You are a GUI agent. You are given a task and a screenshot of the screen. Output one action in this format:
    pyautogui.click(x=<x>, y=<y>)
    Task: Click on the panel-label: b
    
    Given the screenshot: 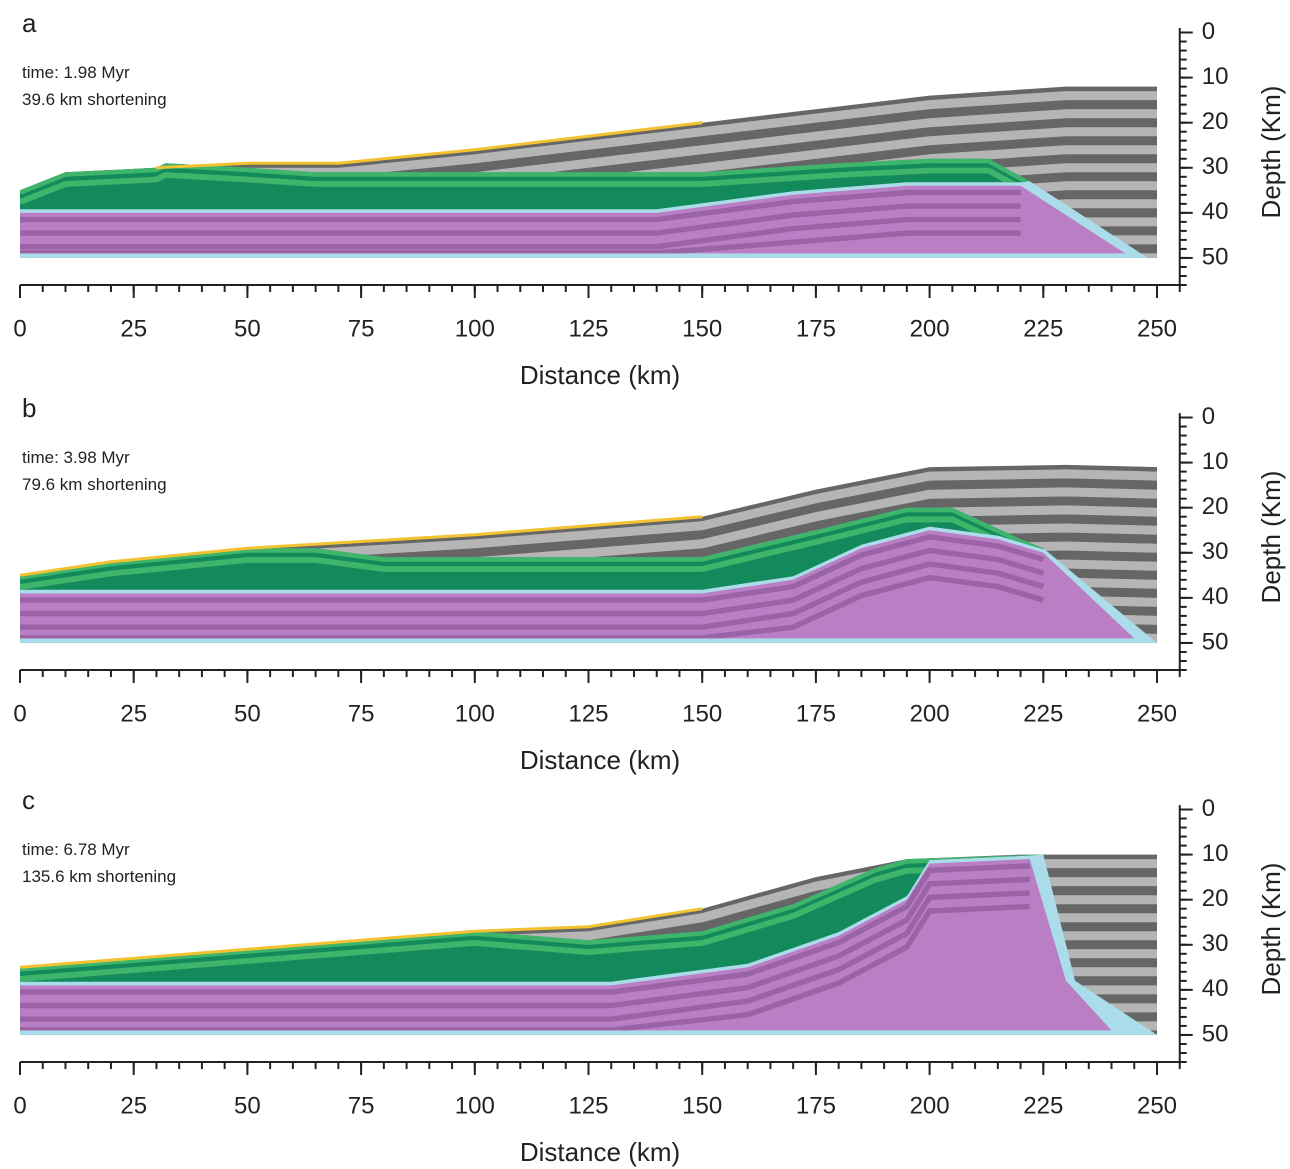 What is the action you would take?
    pyautogui.click(x=29, y=408)
    